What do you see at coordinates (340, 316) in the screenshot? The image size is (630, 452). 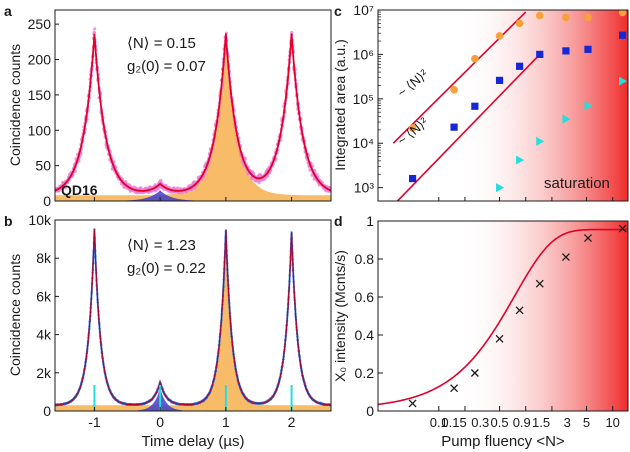 I see `y-axis-label-d: X₀ intensity (Mcnts/s)` at bounding box center [340, 316].